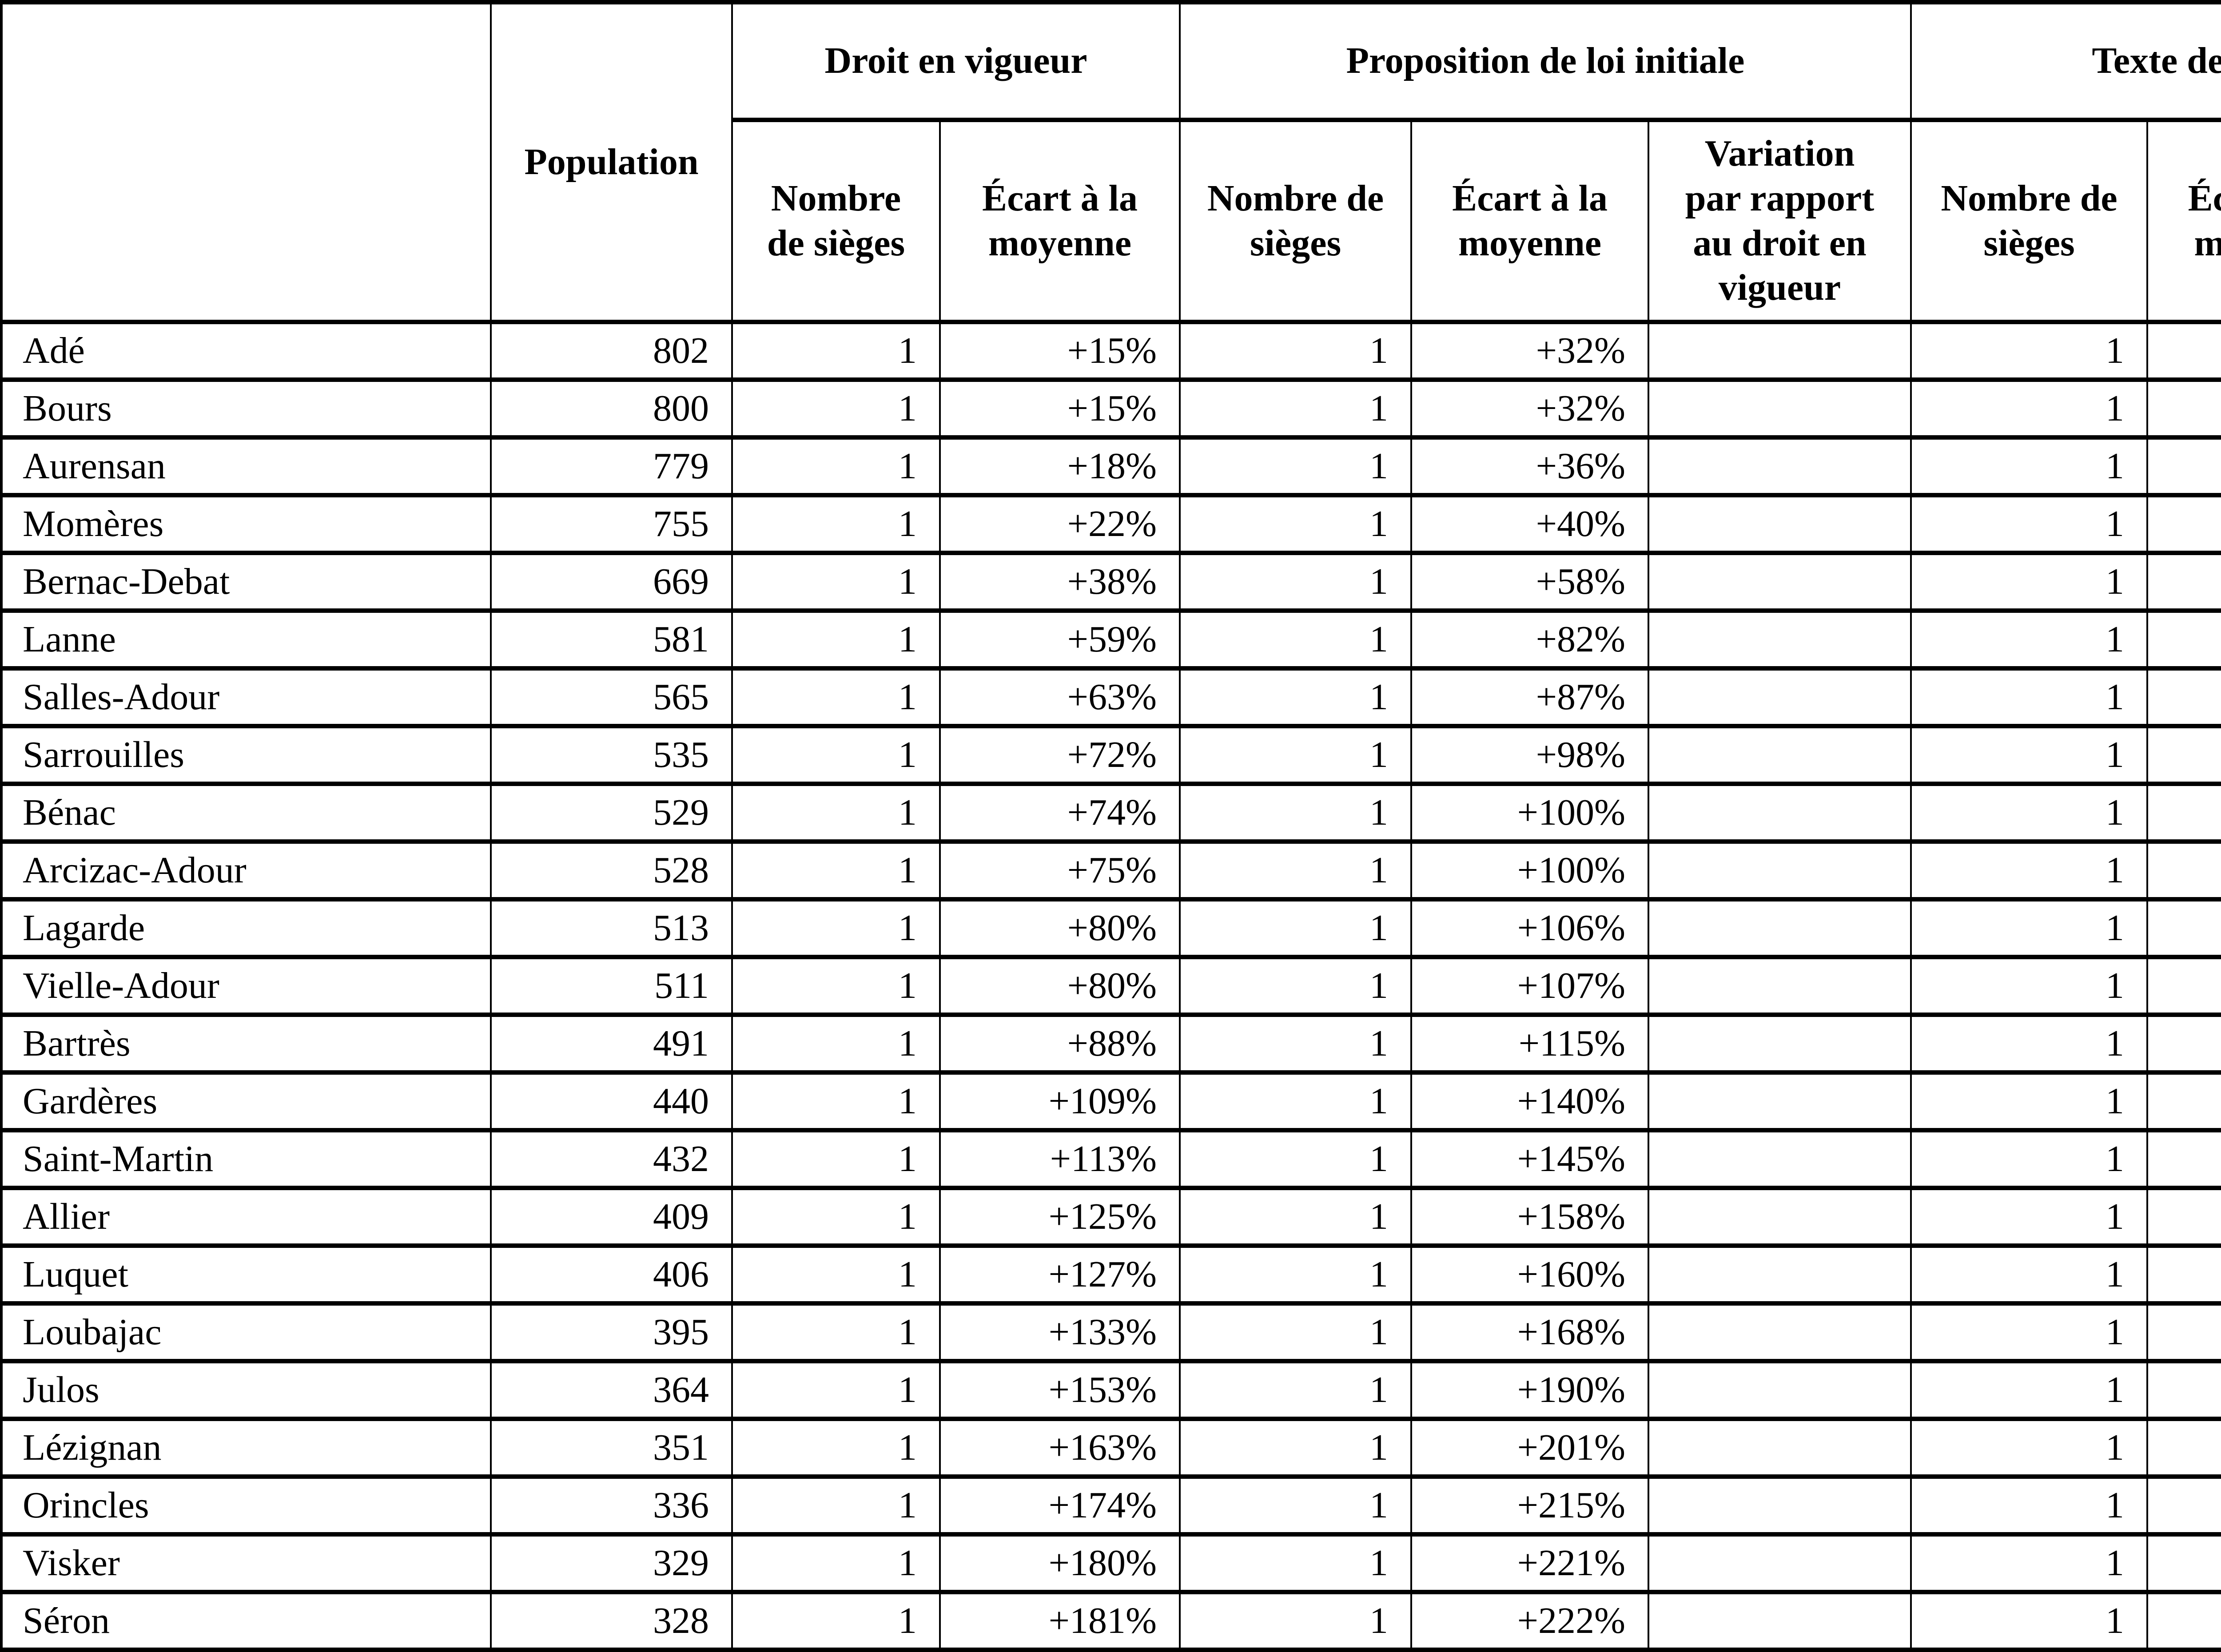  I want to click on dv-ecart-cell: +133%, so click(1060, 1332).